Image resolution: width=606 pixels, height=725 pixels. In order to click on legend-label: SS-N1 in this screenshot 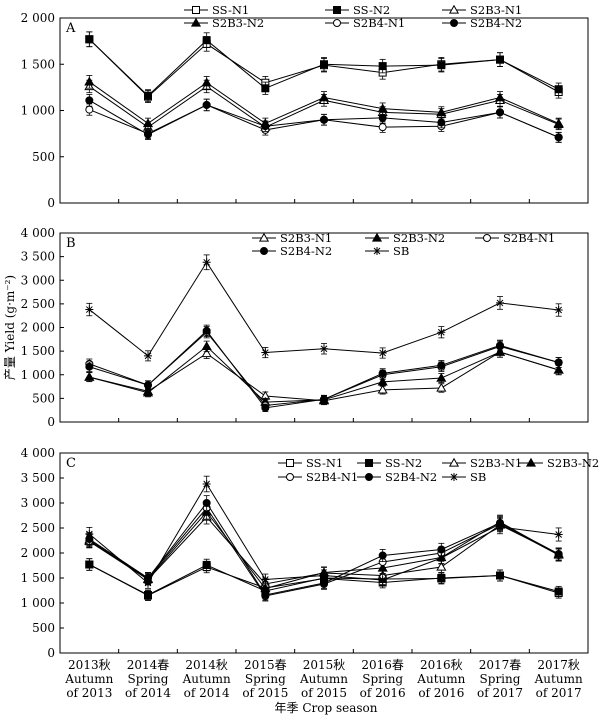, I will do `click(230, 10)`.